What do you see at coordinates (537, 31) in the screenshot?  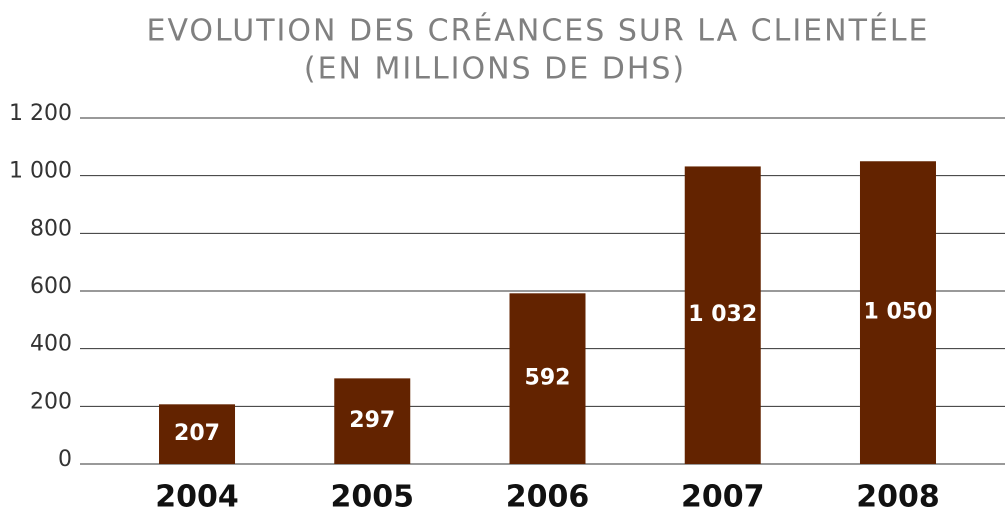 I see `chart-title: EVOLUTION DES CRÉANCES SUR LA CLIENTÉLE` at bounding box center [537, 31].